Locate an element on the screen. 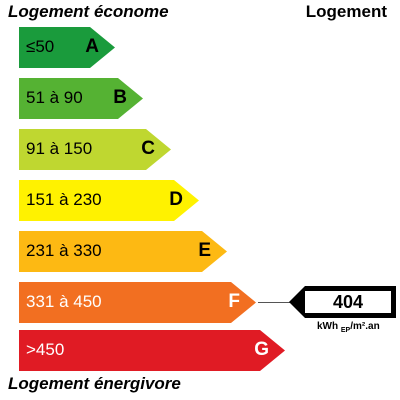  title-housing: Logement is located at coordinates (346, 11).